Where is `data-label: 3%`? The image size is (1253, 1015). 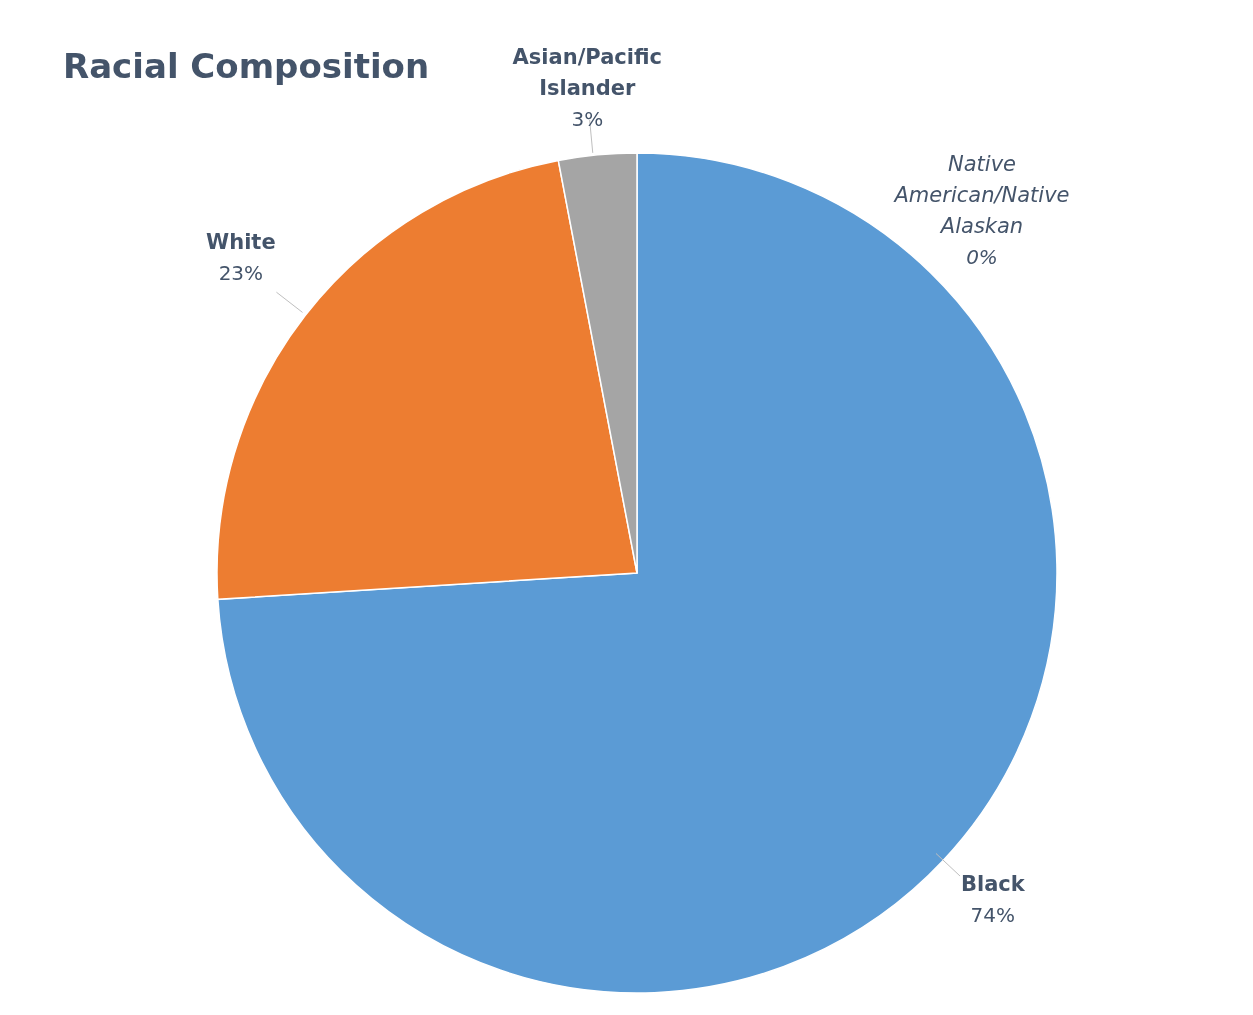
data-label: 3% is located at coordinates (587, 119).